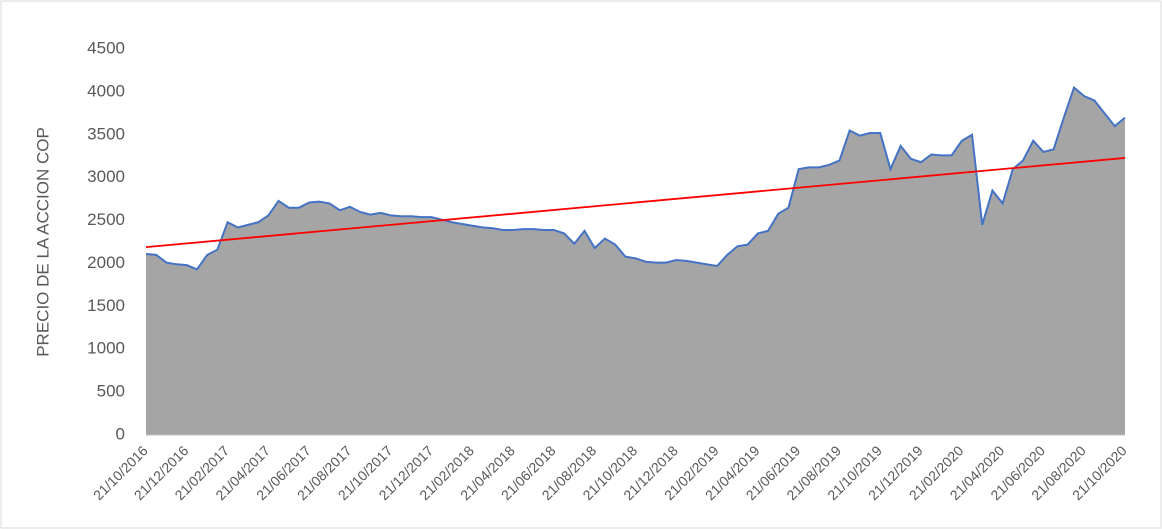 The image size is (1162, 529). I want to click on y-tick-label: 4000, so click(106, 90).